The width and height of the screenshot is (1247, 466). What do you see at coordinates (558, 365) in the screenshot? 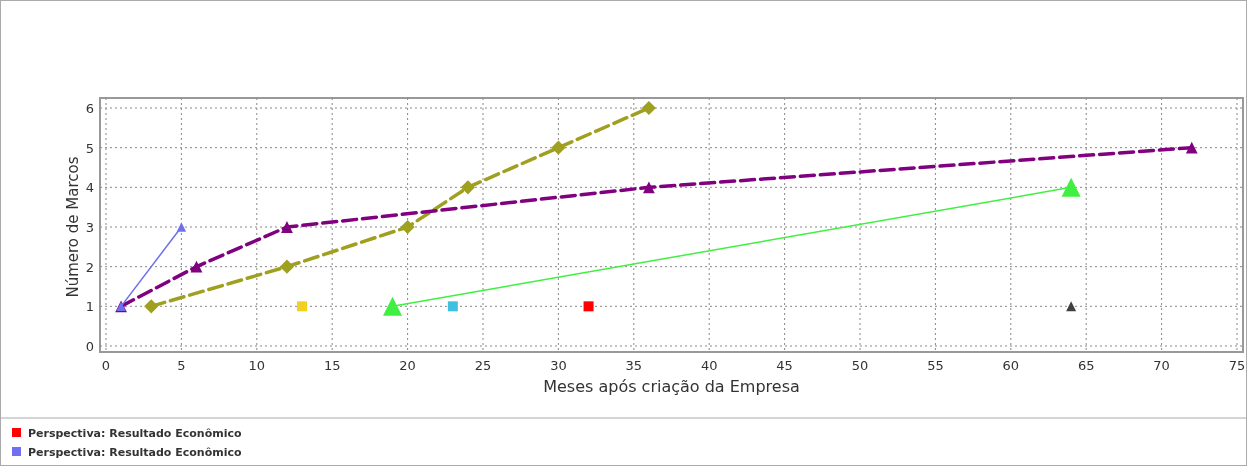
I see `x-tick-label: 30` at bounding box center [558, 365].